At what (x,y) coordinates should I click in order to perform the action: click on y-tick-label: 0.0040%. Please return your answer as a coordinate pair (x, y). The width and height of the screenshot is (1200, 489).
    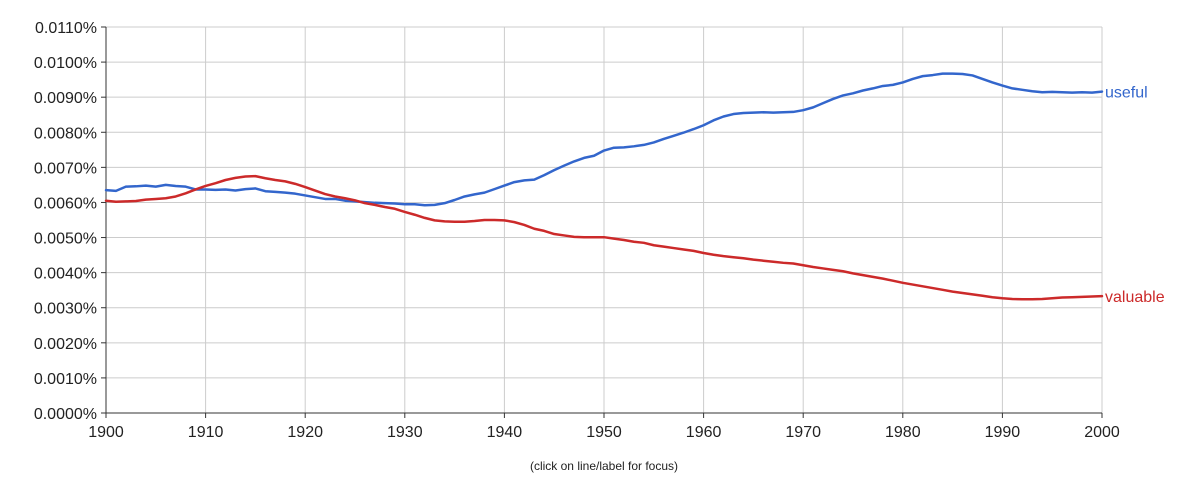
    Looking at the image, I should click on (65, 274).